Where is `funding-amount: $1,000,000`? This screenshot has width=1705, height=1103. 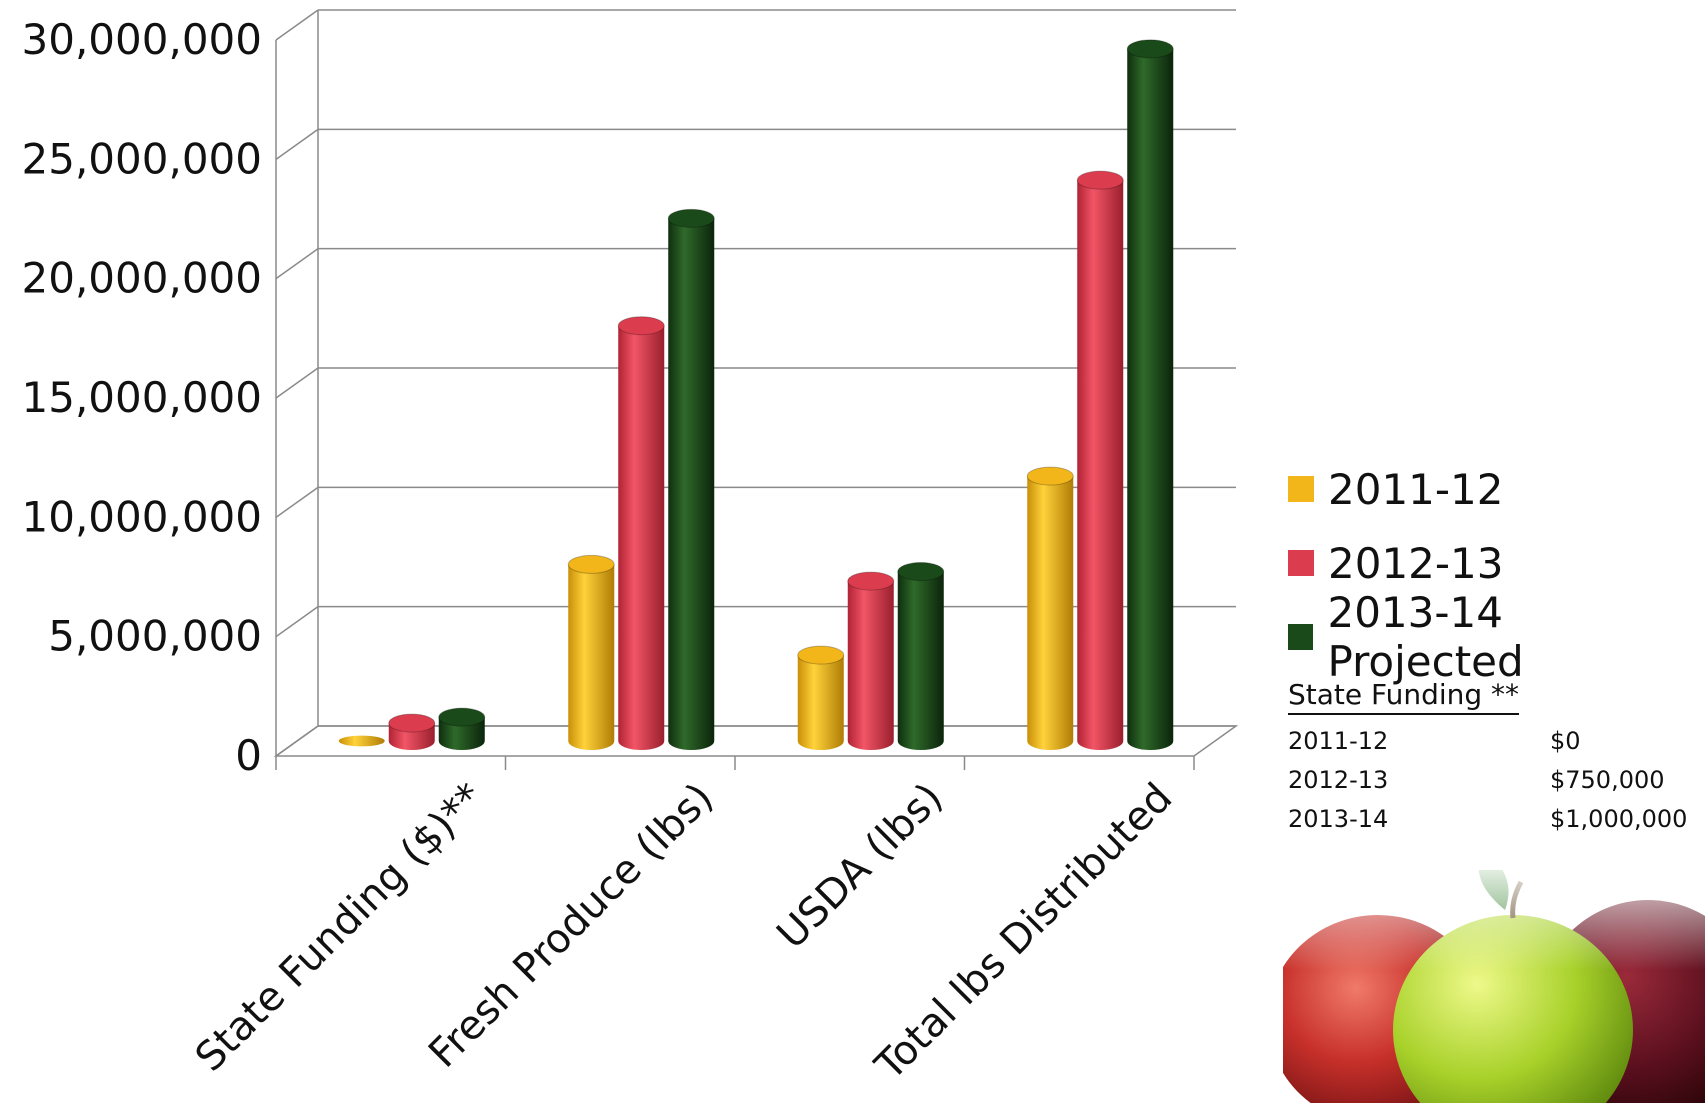
funding-amount: $1,000,000 is located at coordinates (1619, 818).